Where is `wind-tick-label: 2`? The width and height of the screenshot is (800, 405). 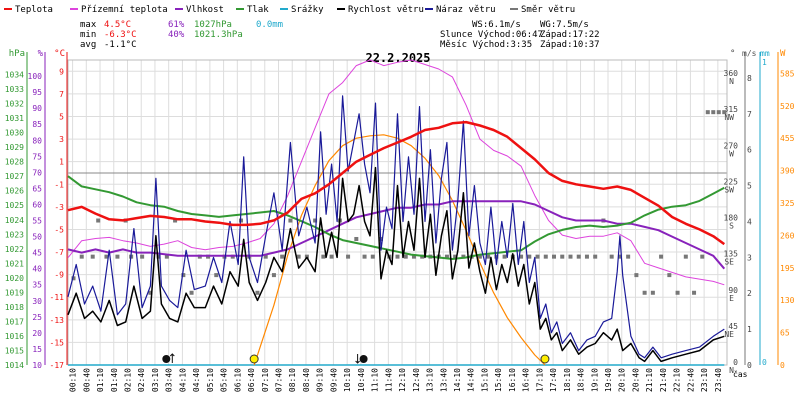 wind-tick-label: 2 is located at coordinates (749, 293).